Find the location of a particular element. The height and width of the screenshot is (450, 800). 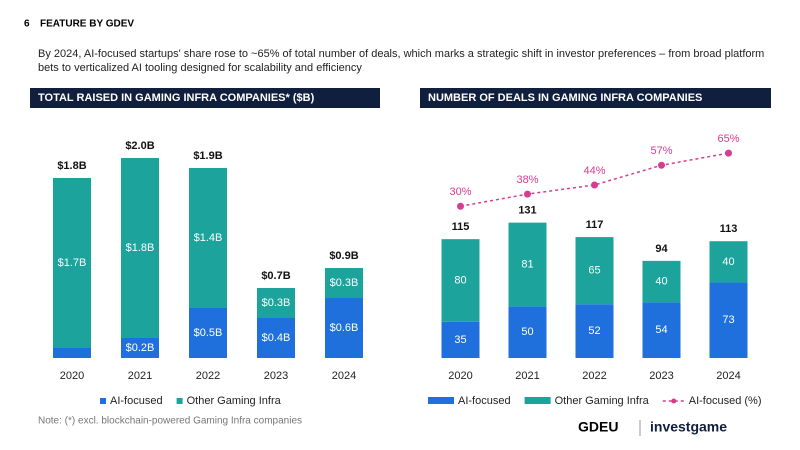

data-label: $1.7B is located at coordinates (72, 263).